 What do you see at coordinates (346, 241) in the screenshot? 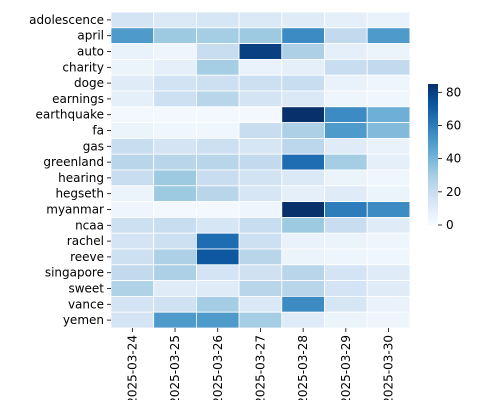
I see `heatmap-cell: rachel / 2025-03-29: 5` at bounding box center [346, 241].